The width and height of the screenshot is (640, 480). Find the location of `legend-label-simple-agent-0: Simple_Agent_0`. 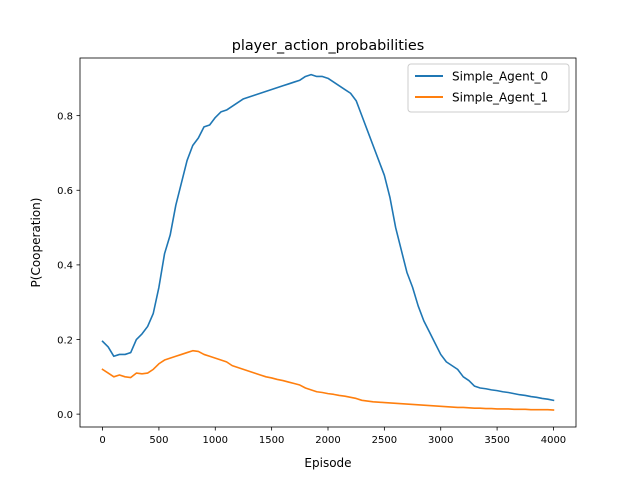

legend-label-simple-agent-0: Simple_Agent_0 is located at coordinates (500, 77).